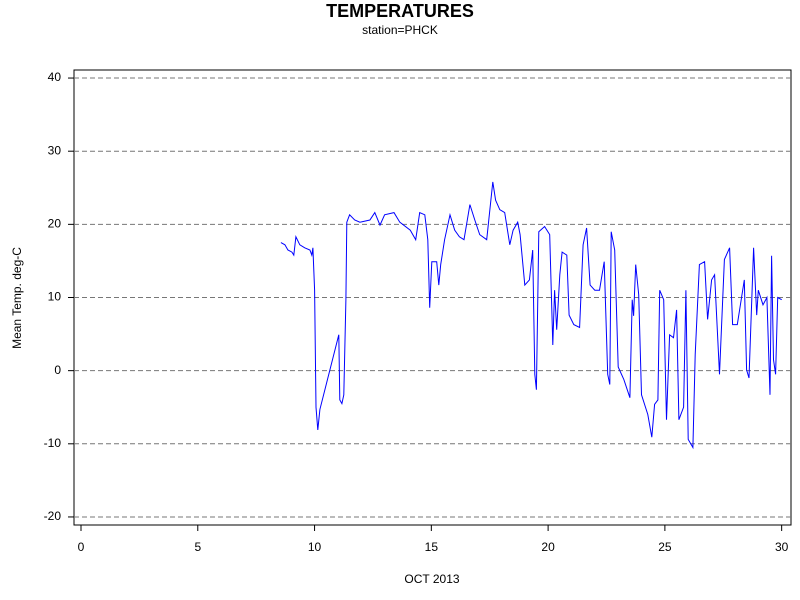 This screenshot has width=800, height=600. What do you see at coordinates (17, 298) in the screenshot?
I see `y-axis-label: Mean Temp. deg-C` at bounding box center [17, 298].